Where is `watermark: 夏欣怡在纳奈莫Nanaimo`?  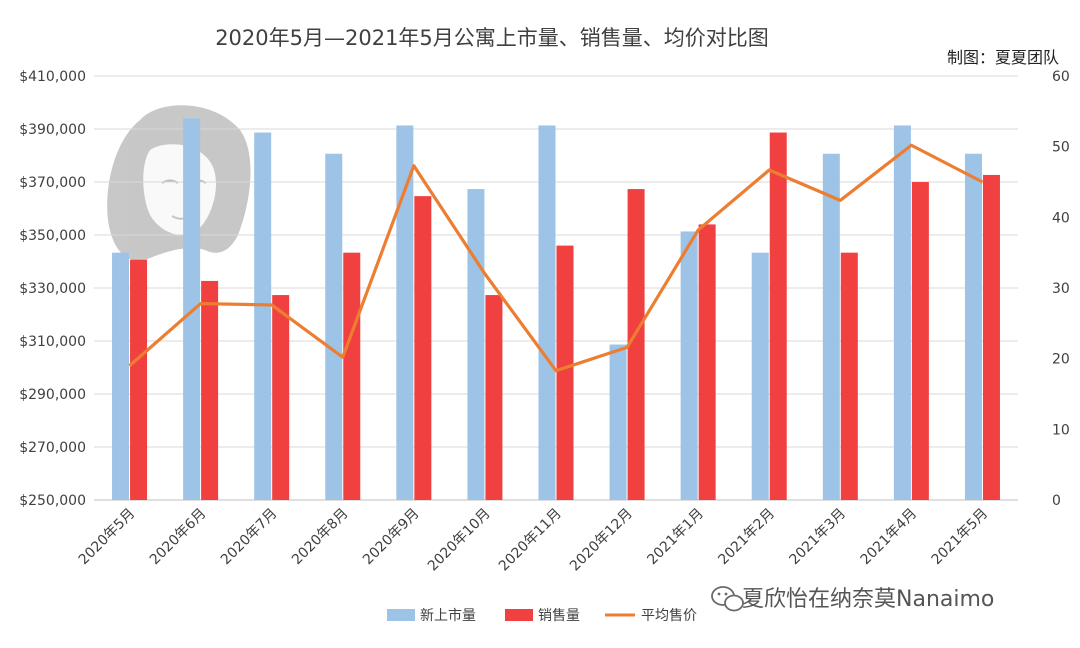 watermark: 夏欣怡在纳奈莫Nanaimo is located at coordinates (852, 599).